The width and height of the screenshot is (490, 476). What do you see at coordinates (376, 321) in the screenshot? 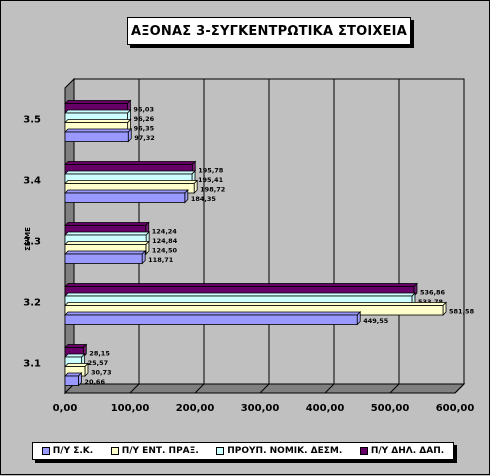
I see `data-label: 449,55` at bounding box center [376, 321].